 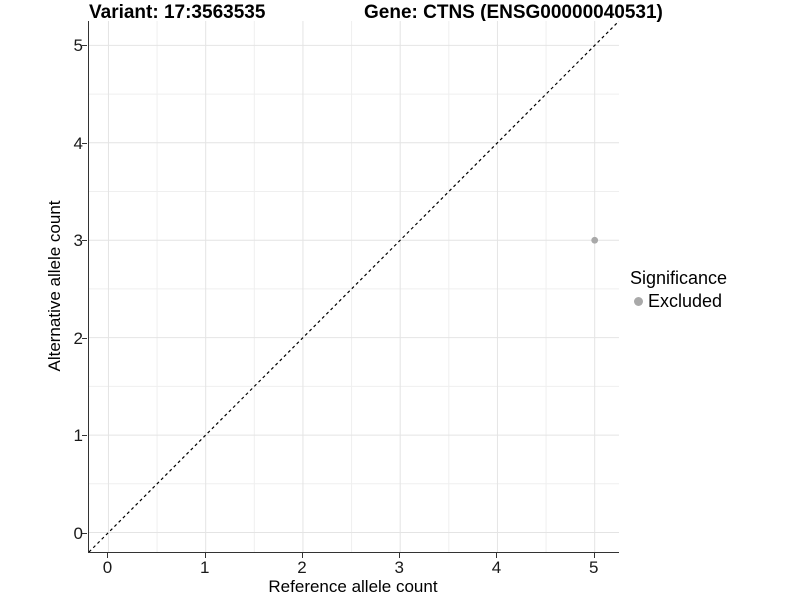 What do you see at coordinates (54, 286) in the screenshot?
I see `y-axis-title: Alternative allele count` at bounding box center [54, 286].